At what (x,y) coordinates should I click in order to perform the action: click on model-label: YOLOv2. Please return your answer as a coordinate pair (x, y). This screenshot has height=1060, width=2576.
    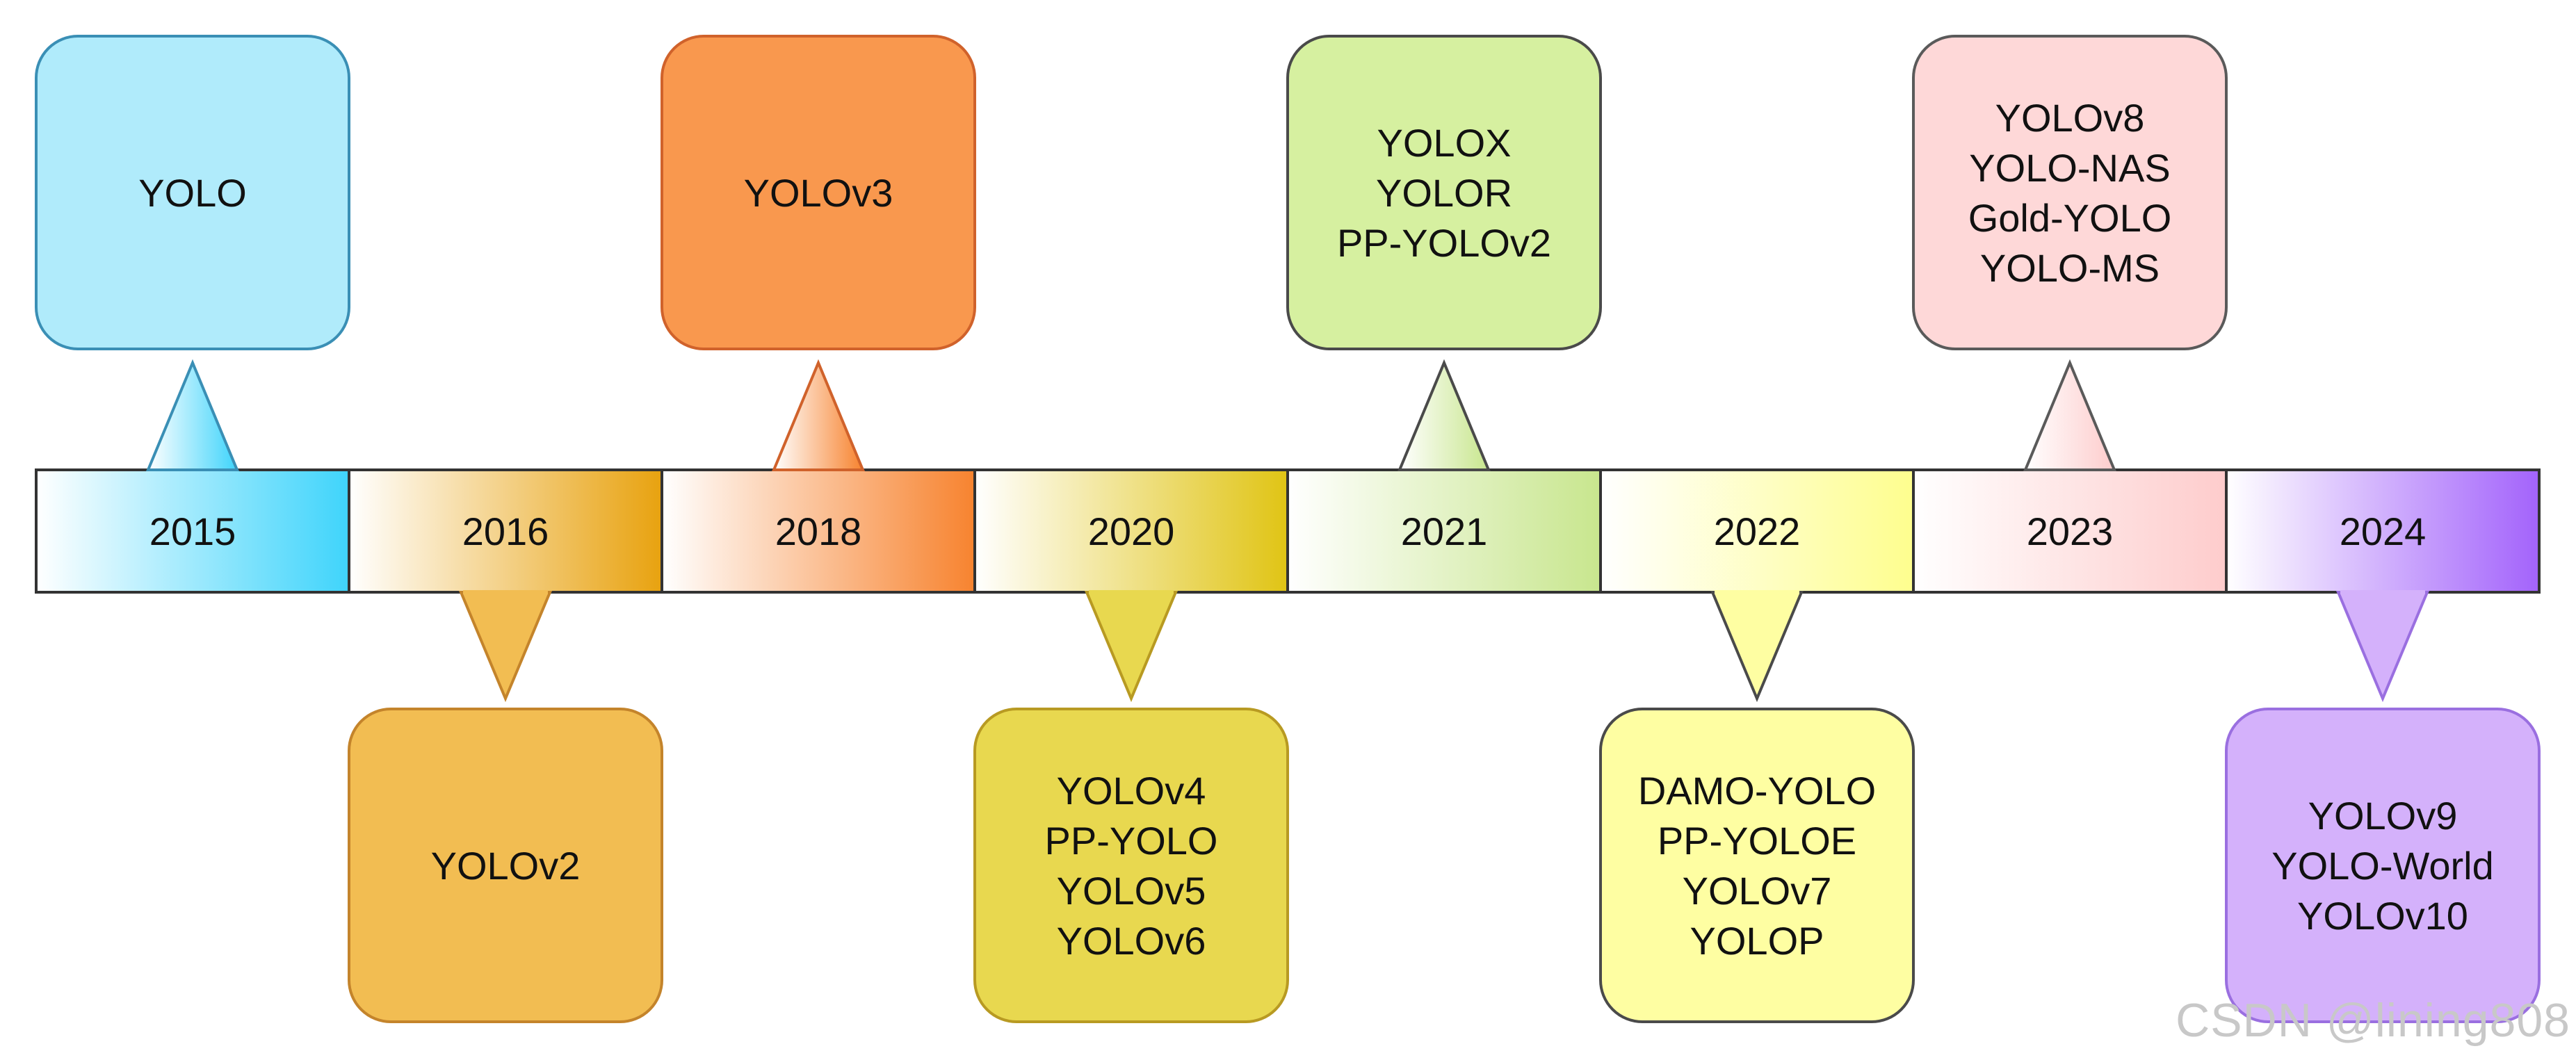
    Looking at the image, I should click on (506, 866).